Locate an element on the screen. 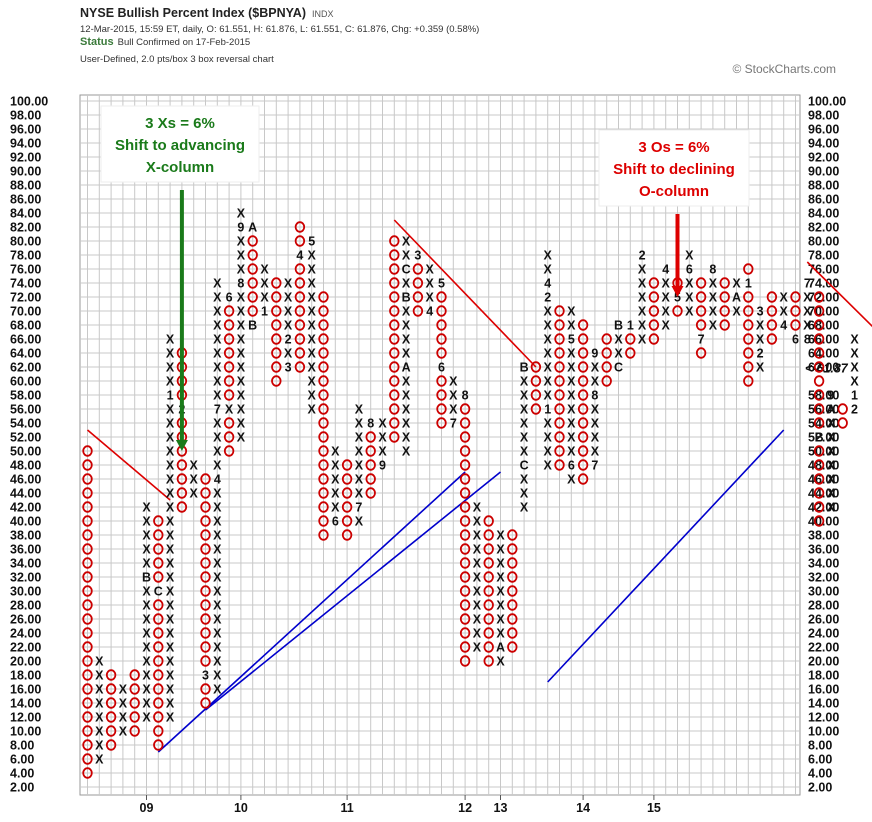  y-tick-label-left: 44.00 is located at coordinates (25, 494).